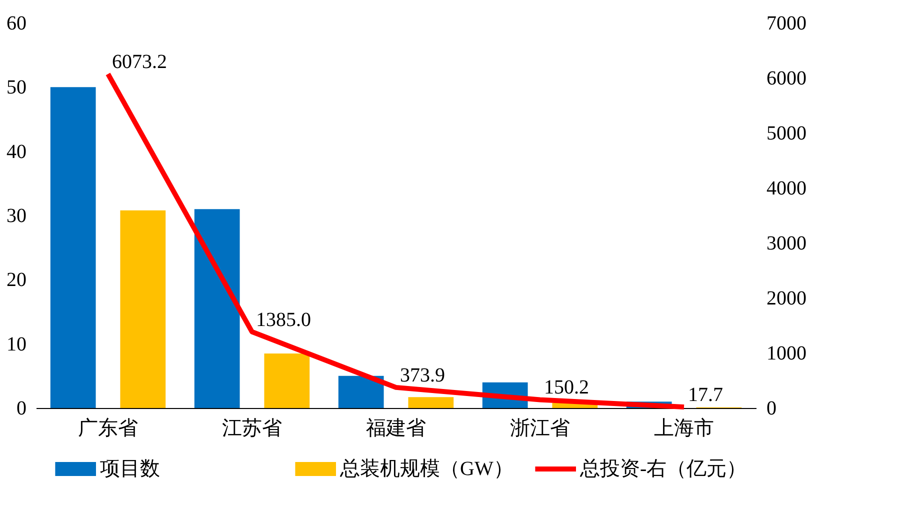 The height and width of the screenshot is (530, 921). I want to click on x-tick-label: 广东省, so click(108, 429).